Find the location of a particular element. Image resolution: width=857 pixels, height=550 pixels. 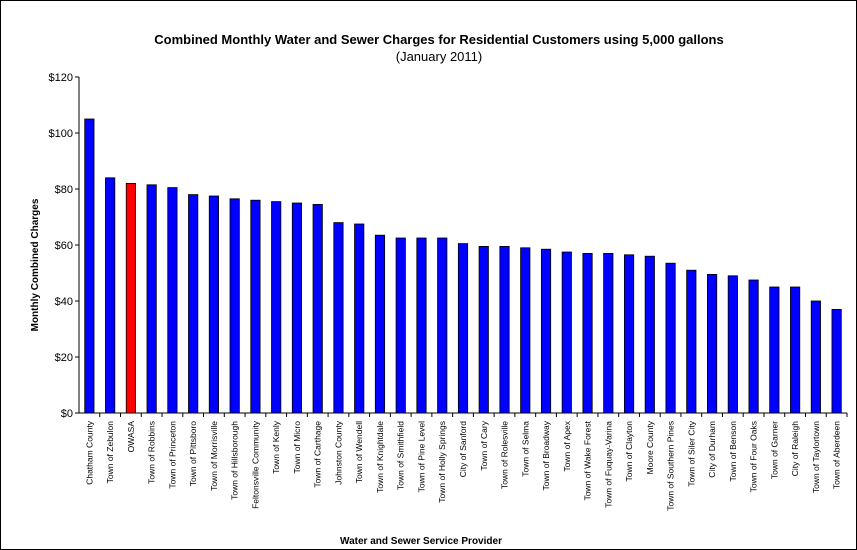

x-tick-label: Town of Taylortown is located at coordinates (816, 457).